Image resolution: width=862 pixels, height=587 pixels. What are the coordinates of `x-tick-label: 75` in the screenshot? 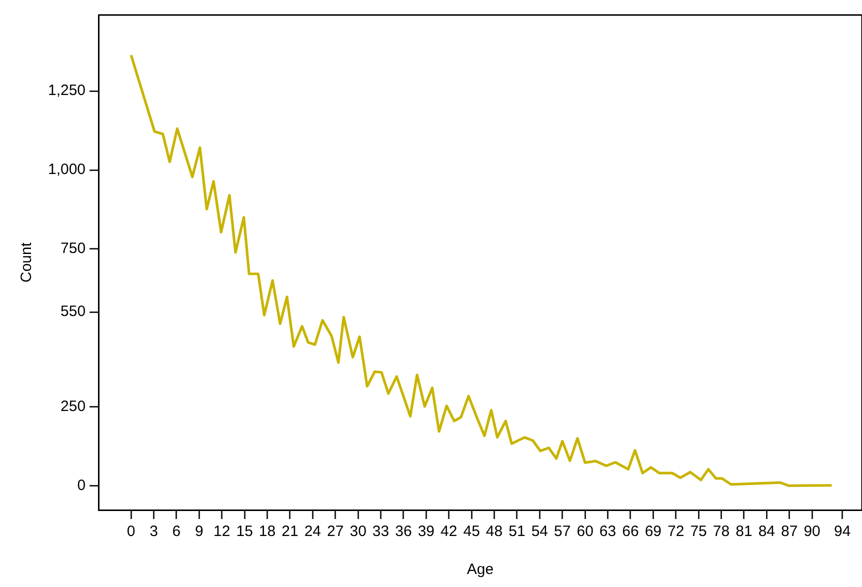 It's located at (698, 531).